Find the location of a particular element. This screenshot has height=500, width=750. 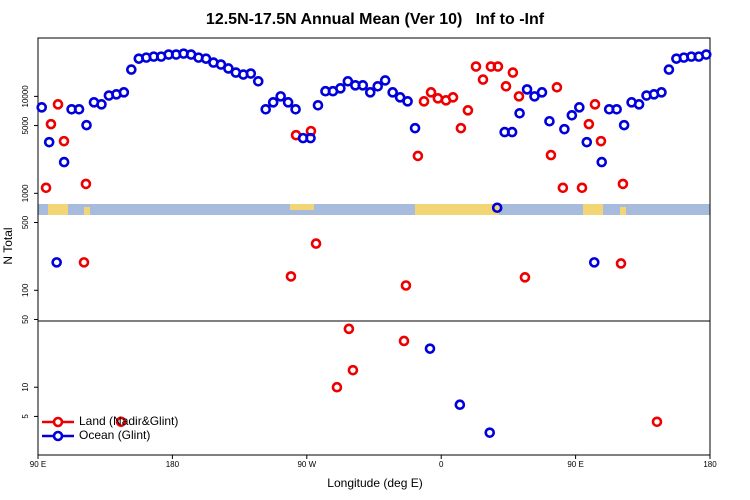

y-tick-label: 1000 is located at coordinates (25, 193).